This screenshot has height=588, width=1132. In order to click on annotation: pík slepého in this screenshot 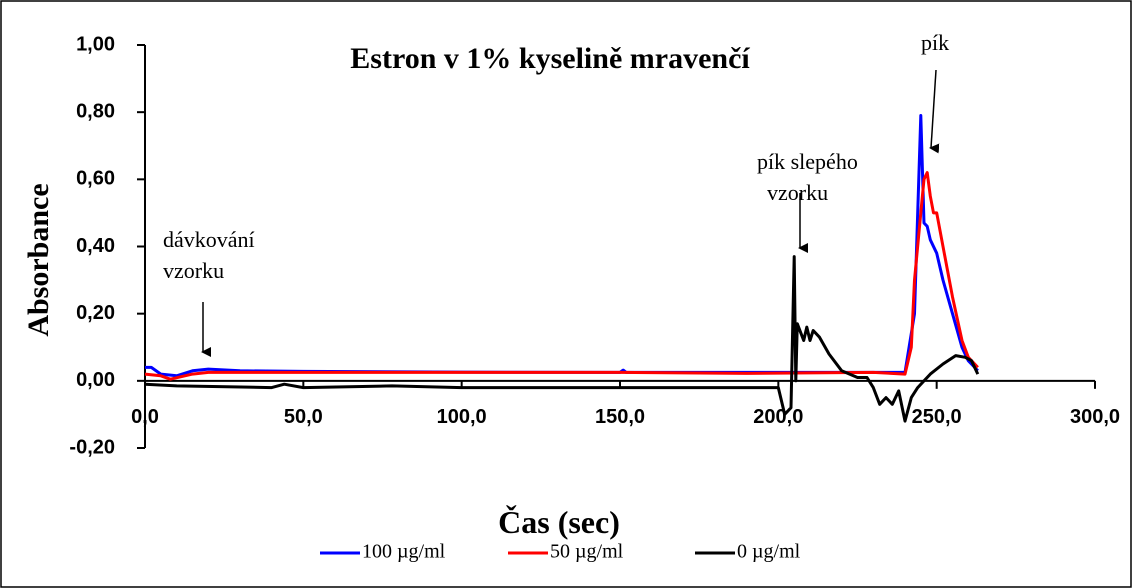, I will do `click(807, 161)`.